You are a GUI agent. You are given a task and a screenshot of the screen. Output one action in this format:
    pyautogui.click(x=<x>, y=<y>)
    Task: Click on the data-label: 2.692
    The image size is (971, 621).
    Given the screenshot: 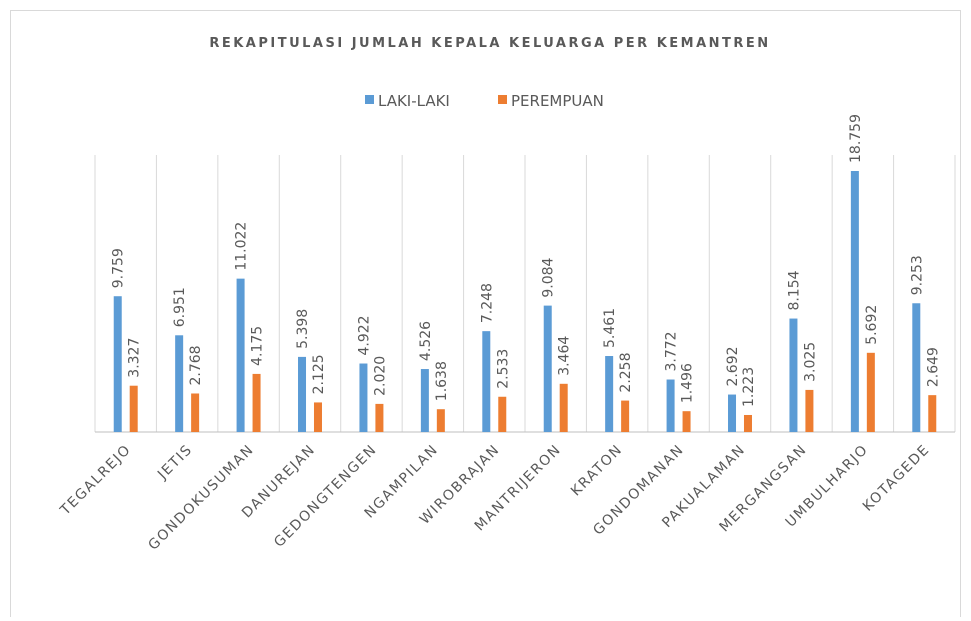 What is the action you would take?
    pyautogui.click(x=733, y=366)
    